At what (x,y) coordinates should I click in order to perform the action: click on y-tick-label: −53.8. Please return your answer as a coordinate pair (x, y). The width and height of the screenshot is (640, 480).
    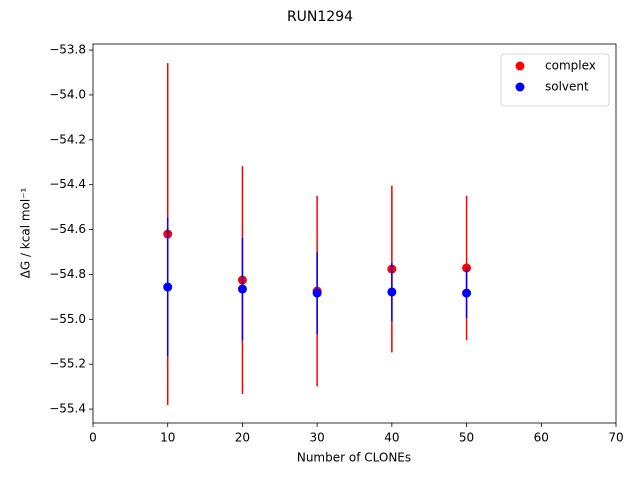
    Looking at the image, I should click on (67, 50).